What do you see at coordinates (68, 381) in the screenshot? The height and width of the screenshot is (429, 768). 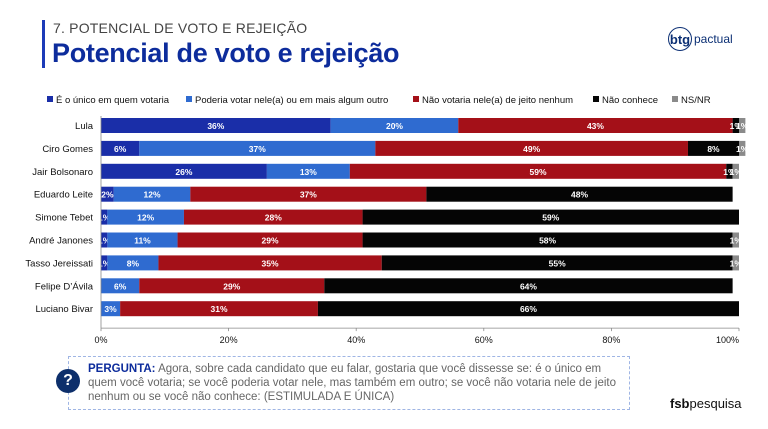 I see `question-icon: ?` at bounding box center [68, 381].